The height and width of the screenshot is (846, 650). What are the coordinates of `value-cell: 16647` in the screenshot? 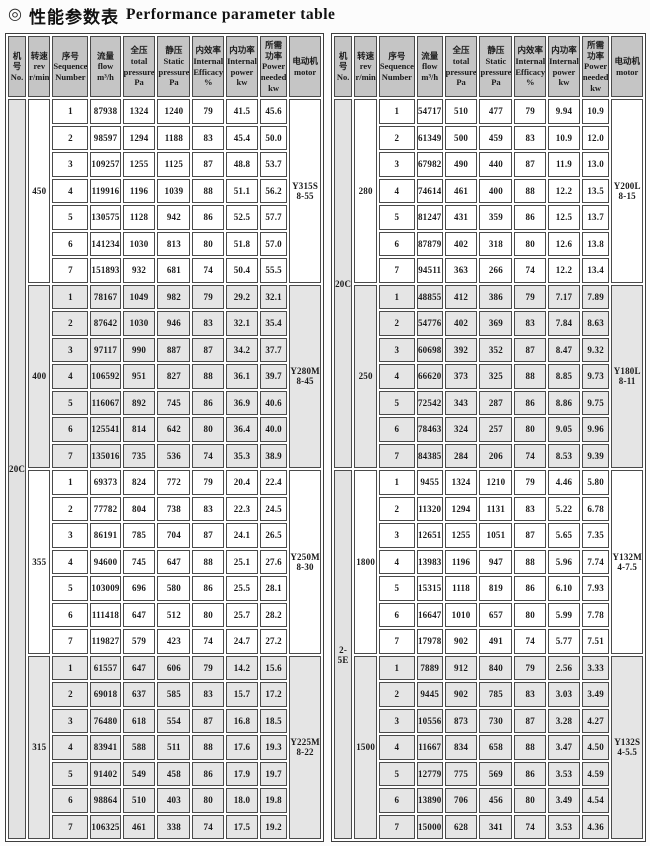 It's located at (429, 615).